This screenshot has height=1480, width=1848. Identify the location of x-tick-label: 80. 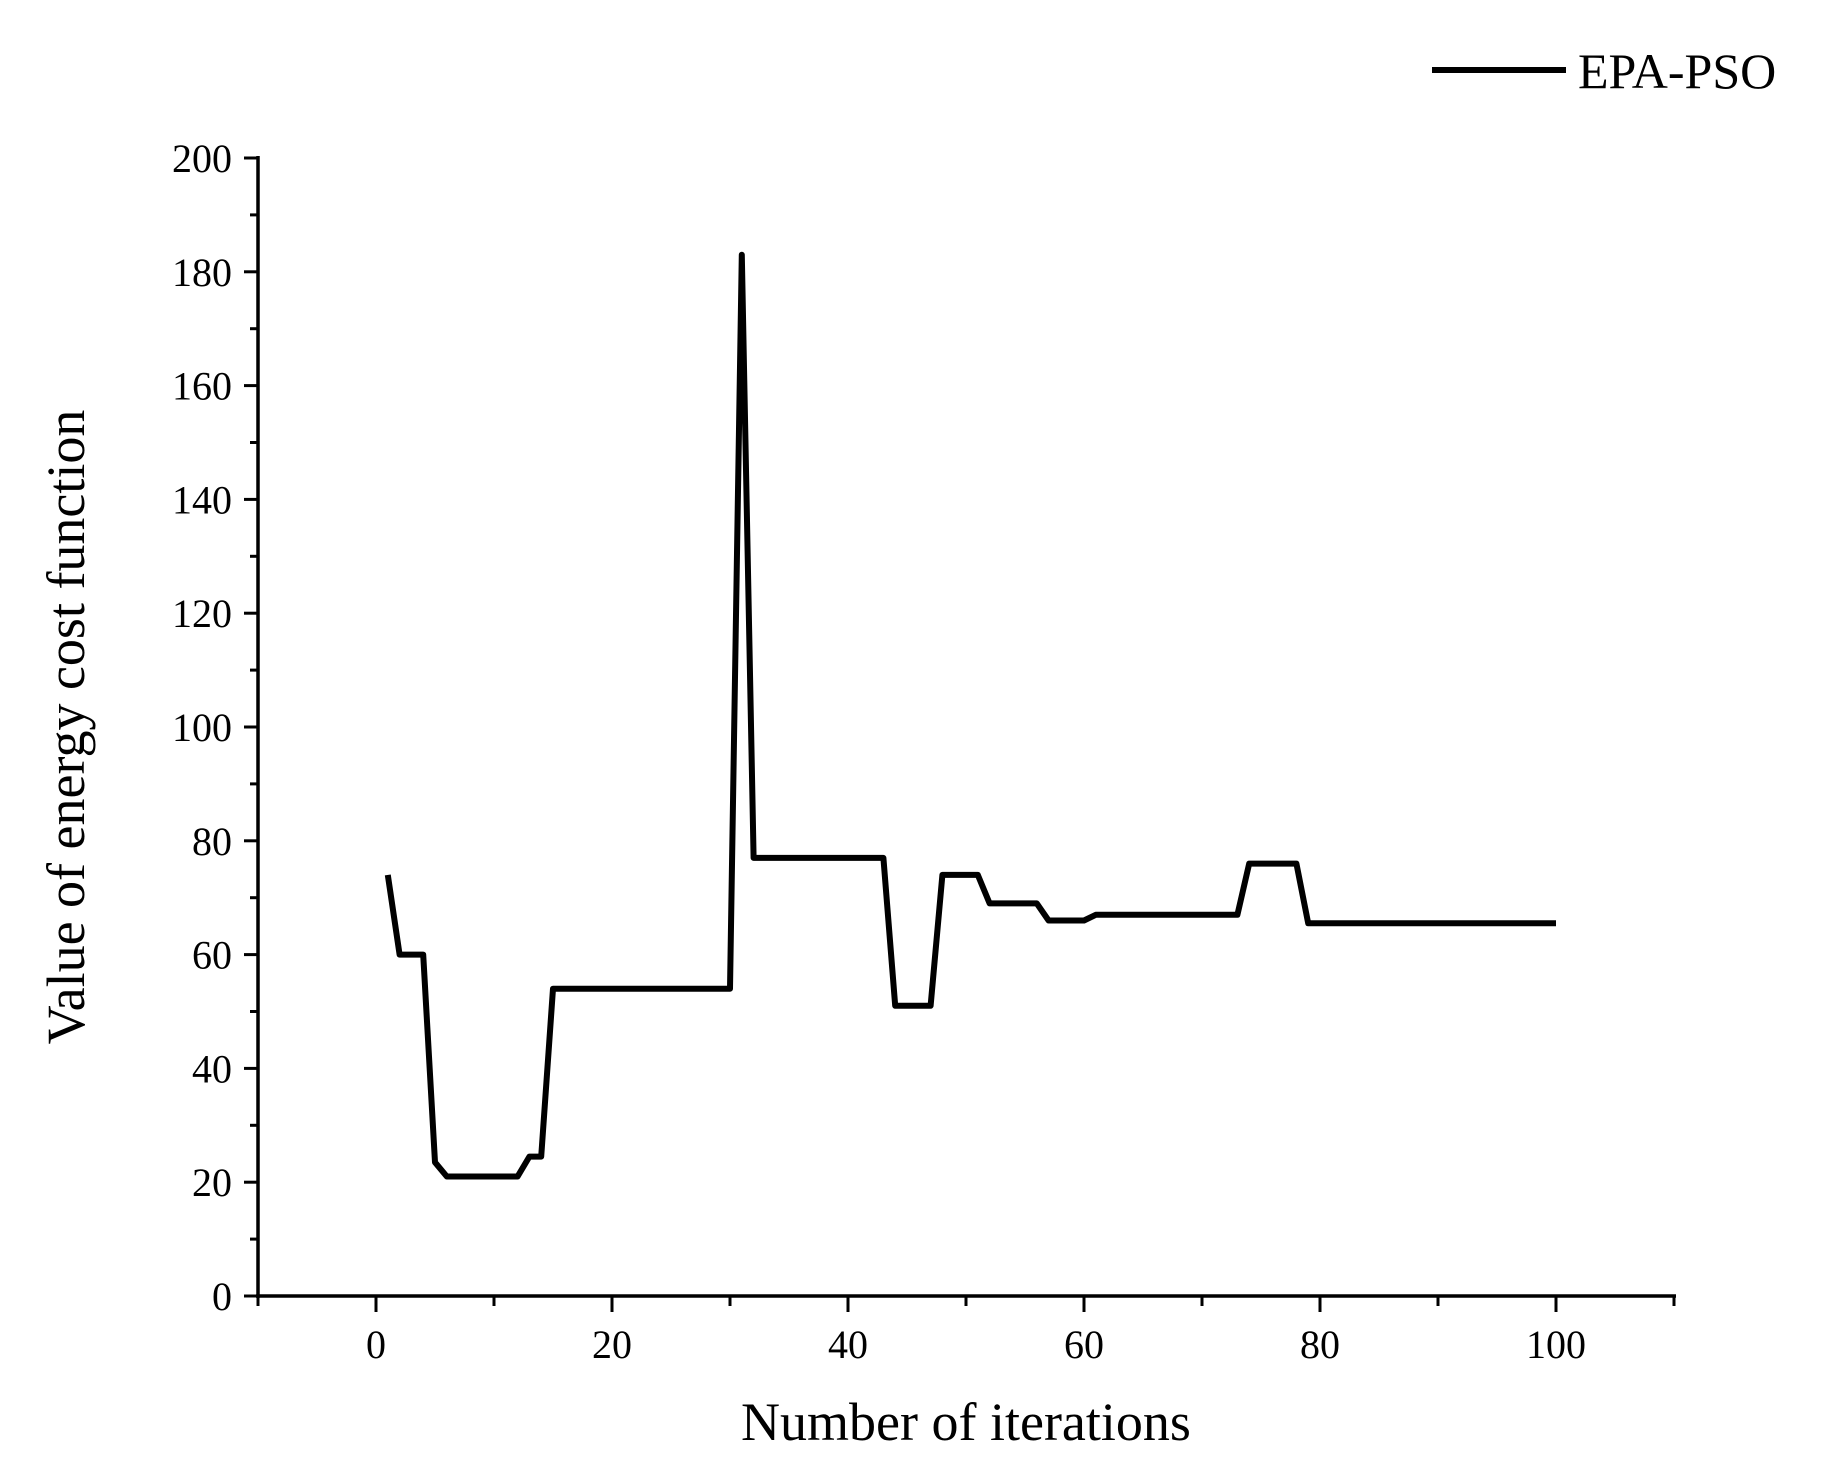
(1320, 1344).